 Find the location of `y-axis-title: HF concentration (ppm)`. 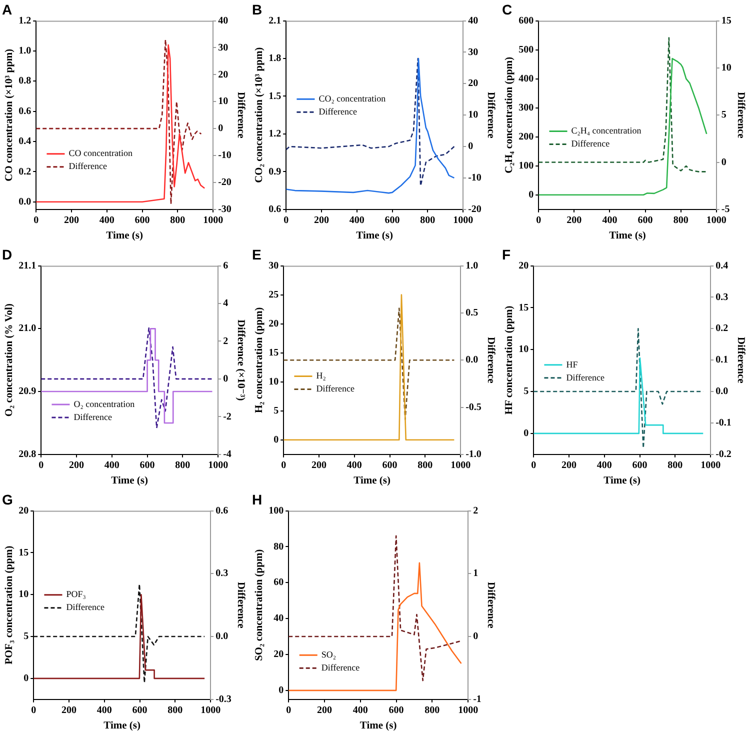

y-axis-title: HF concentration (ppm) is located at coordinates (510, 359).